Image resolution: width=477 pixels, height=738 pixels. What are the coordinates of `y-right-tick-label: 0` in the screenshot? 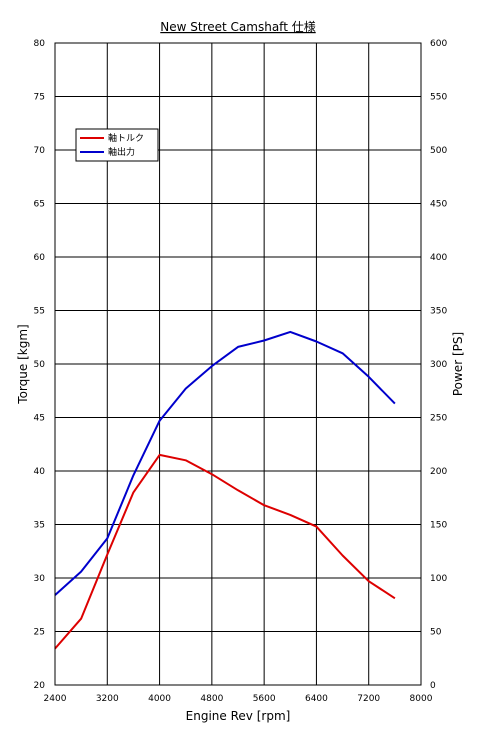 It's located at (433, 686).